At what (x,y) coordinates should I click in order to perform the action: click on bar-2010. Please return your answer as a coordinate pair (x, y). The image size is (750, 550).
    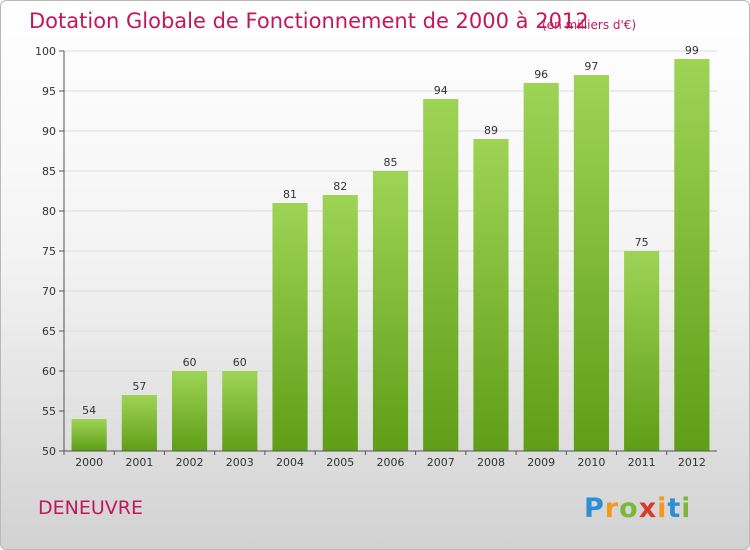
    Looking at the image, I should click on (591, 263).